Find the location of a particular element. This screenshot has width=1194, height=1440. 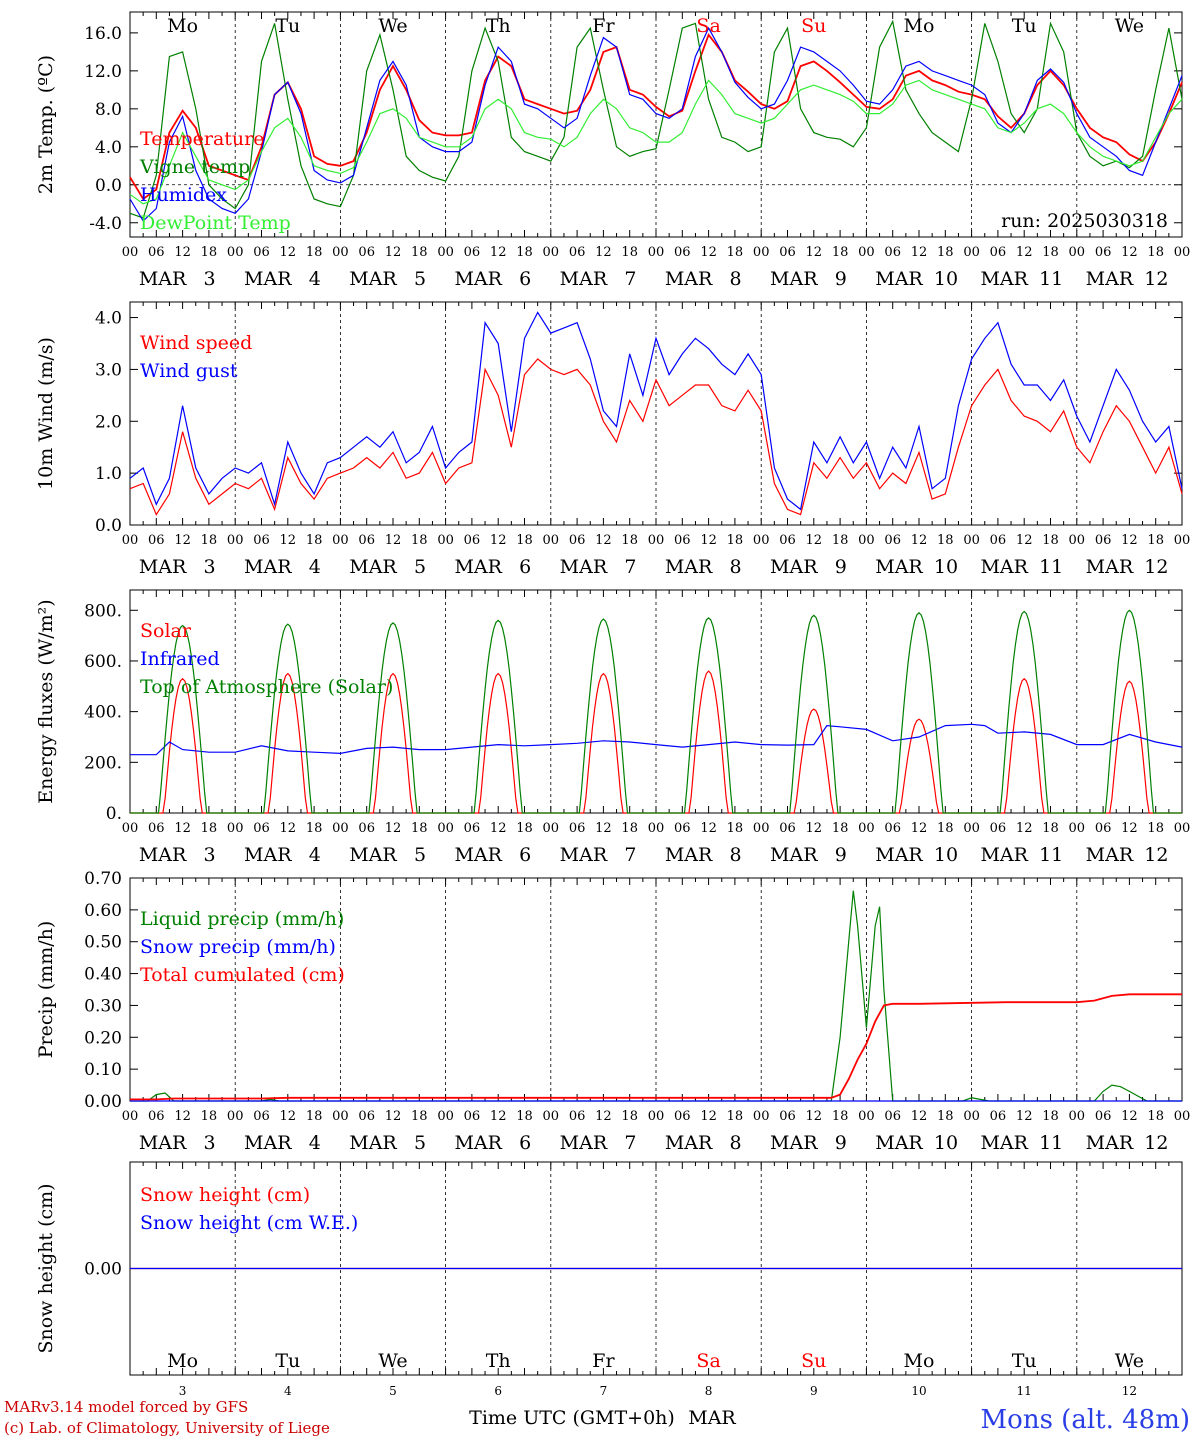

y-tick-label: 3.0 is located at coordinates (108, 370).